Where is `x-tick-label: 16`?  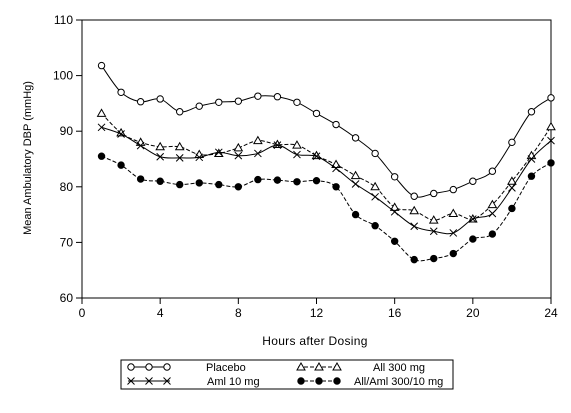
x-tick-label: 16 is located at coordinates (395, 313).